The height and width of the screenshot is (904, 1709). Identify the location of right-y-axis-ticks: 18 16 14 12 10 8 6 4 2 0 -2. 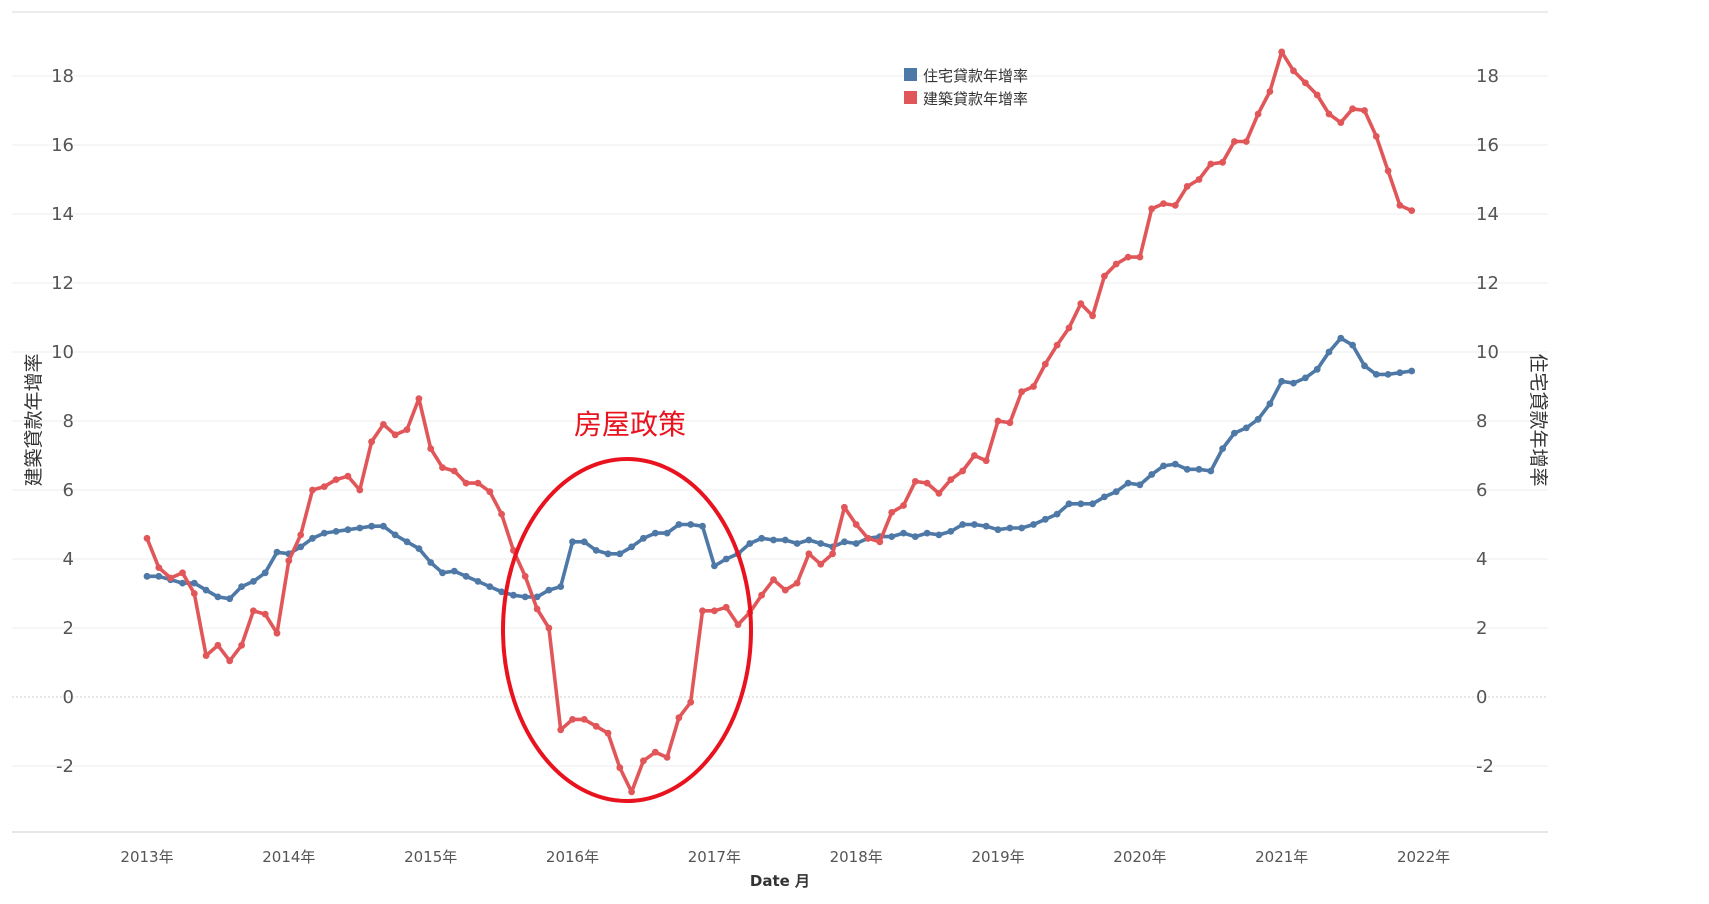
(1487, 421).